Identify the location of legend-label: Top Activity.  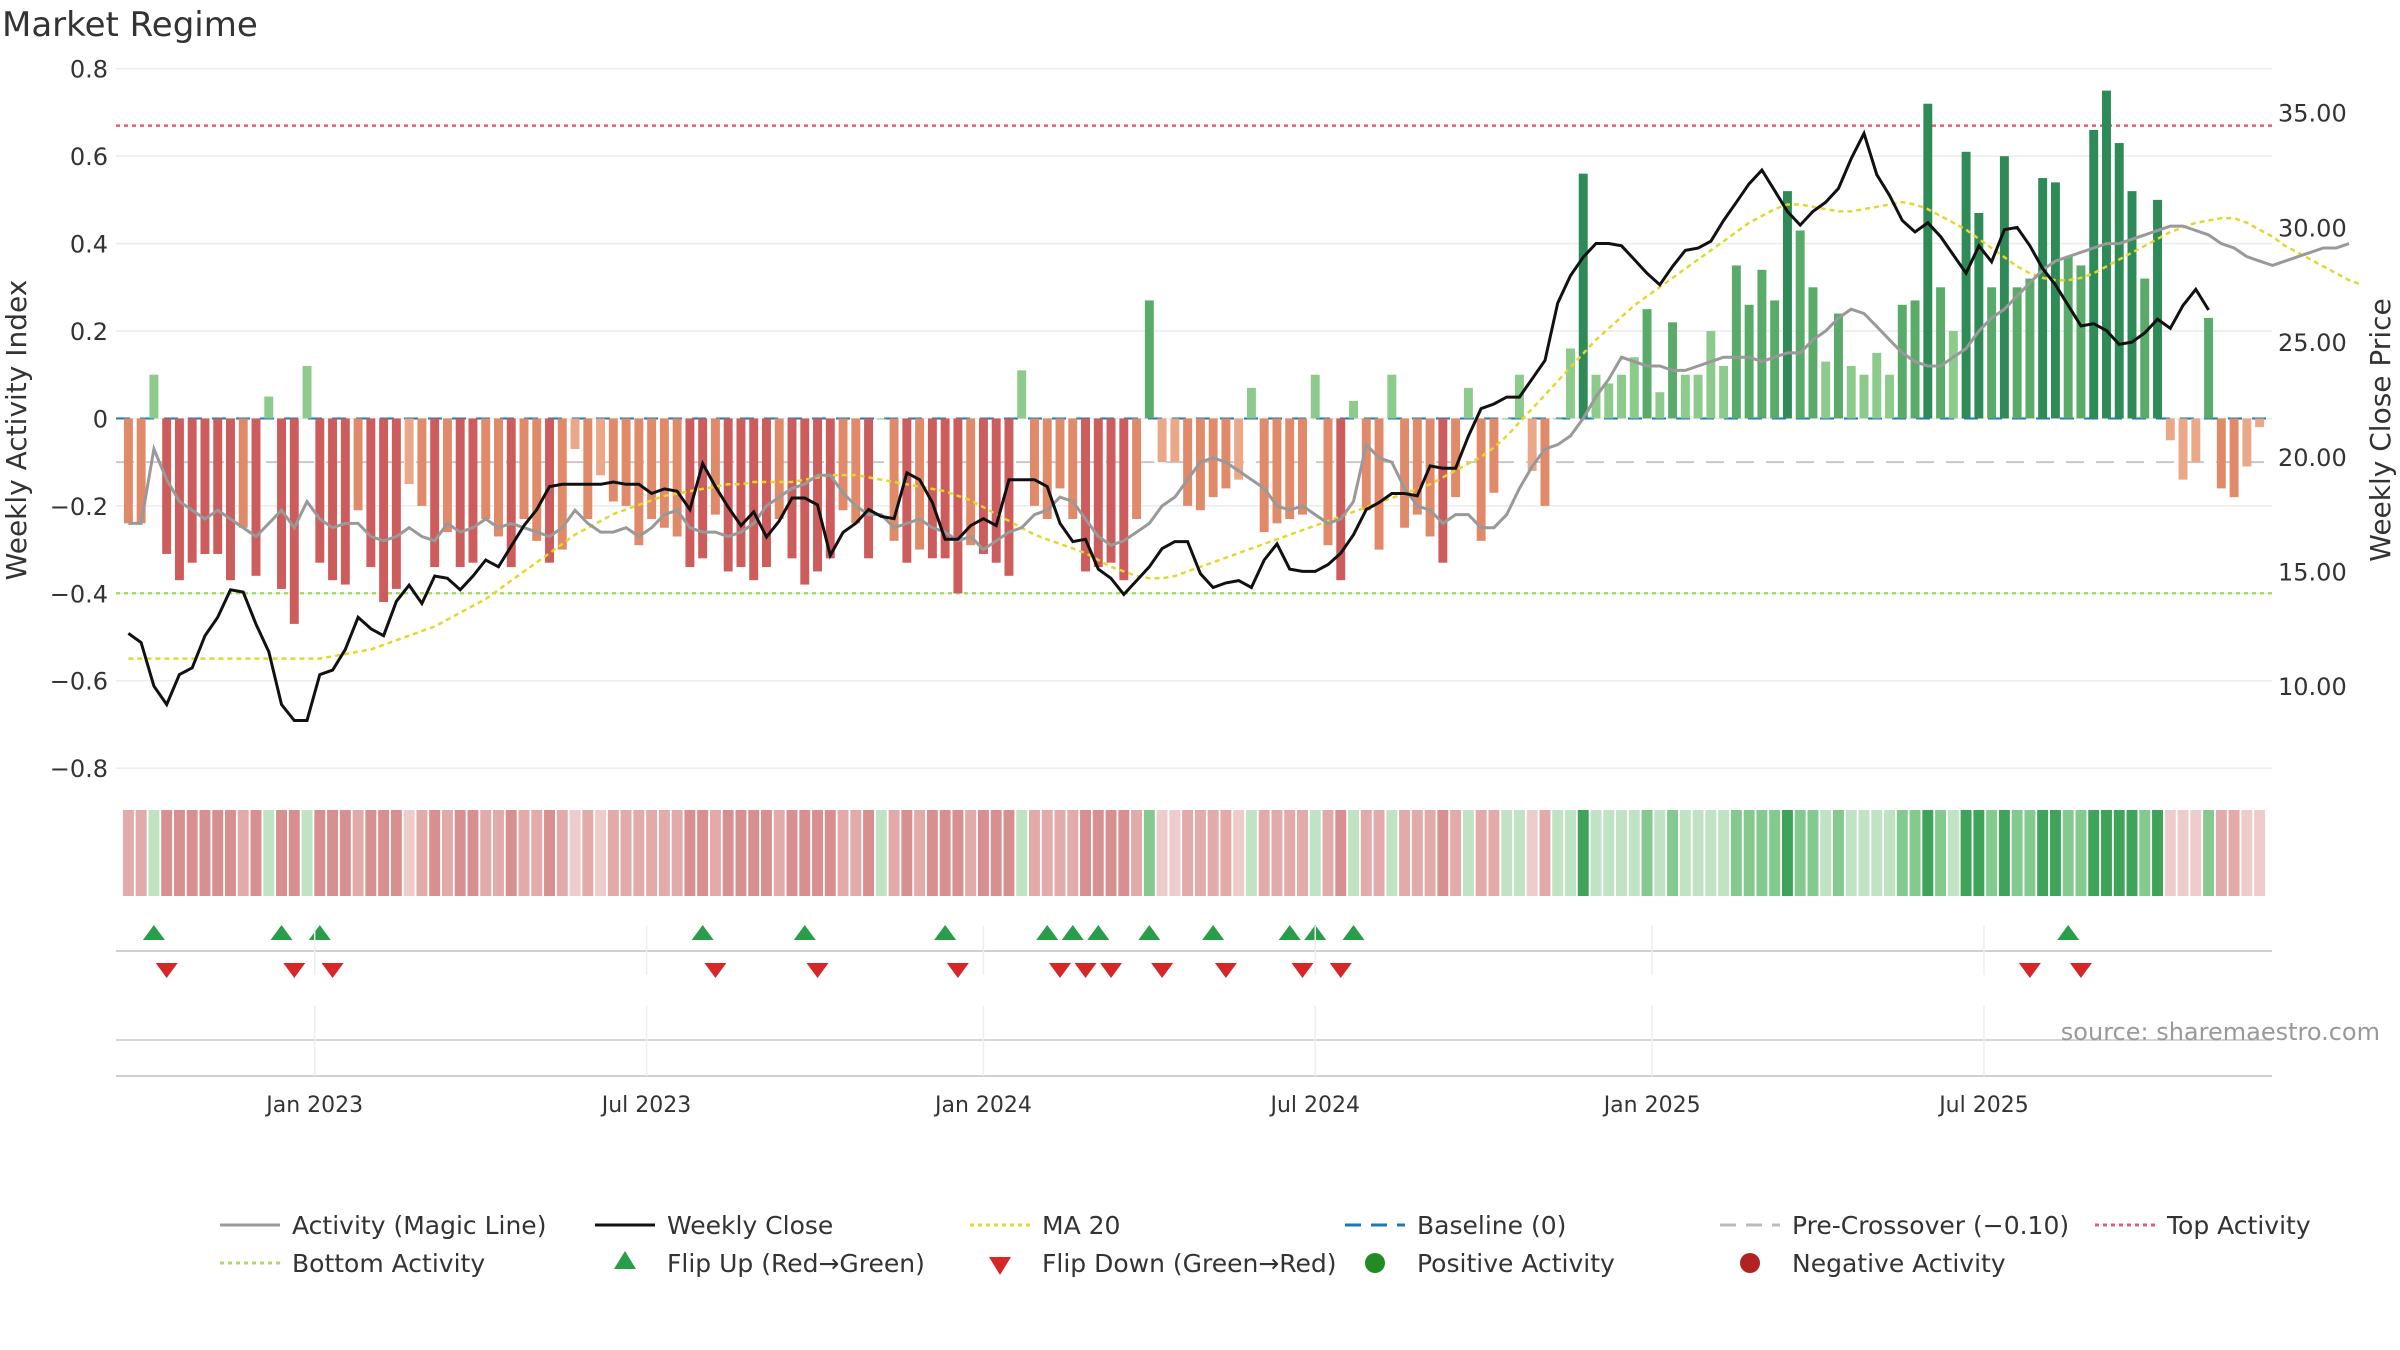
(2238, 1225).